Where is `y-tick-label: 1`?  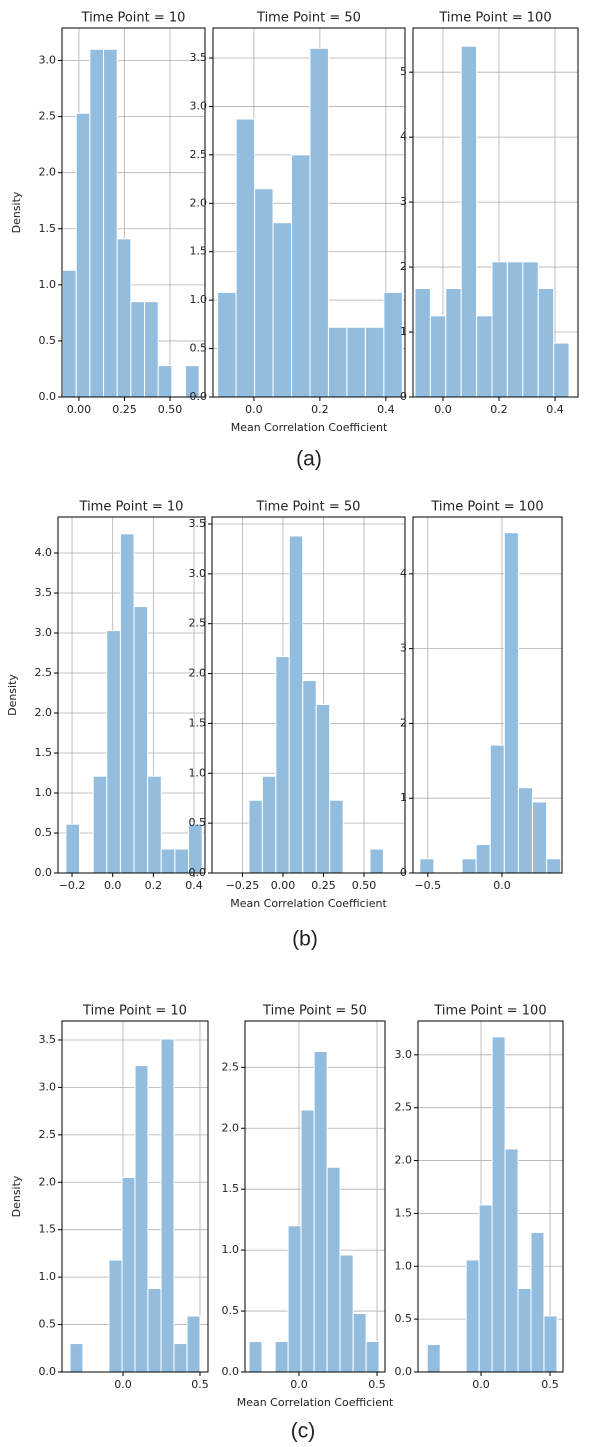 y-tick-label: 1 is located at coordinates (403, 797).